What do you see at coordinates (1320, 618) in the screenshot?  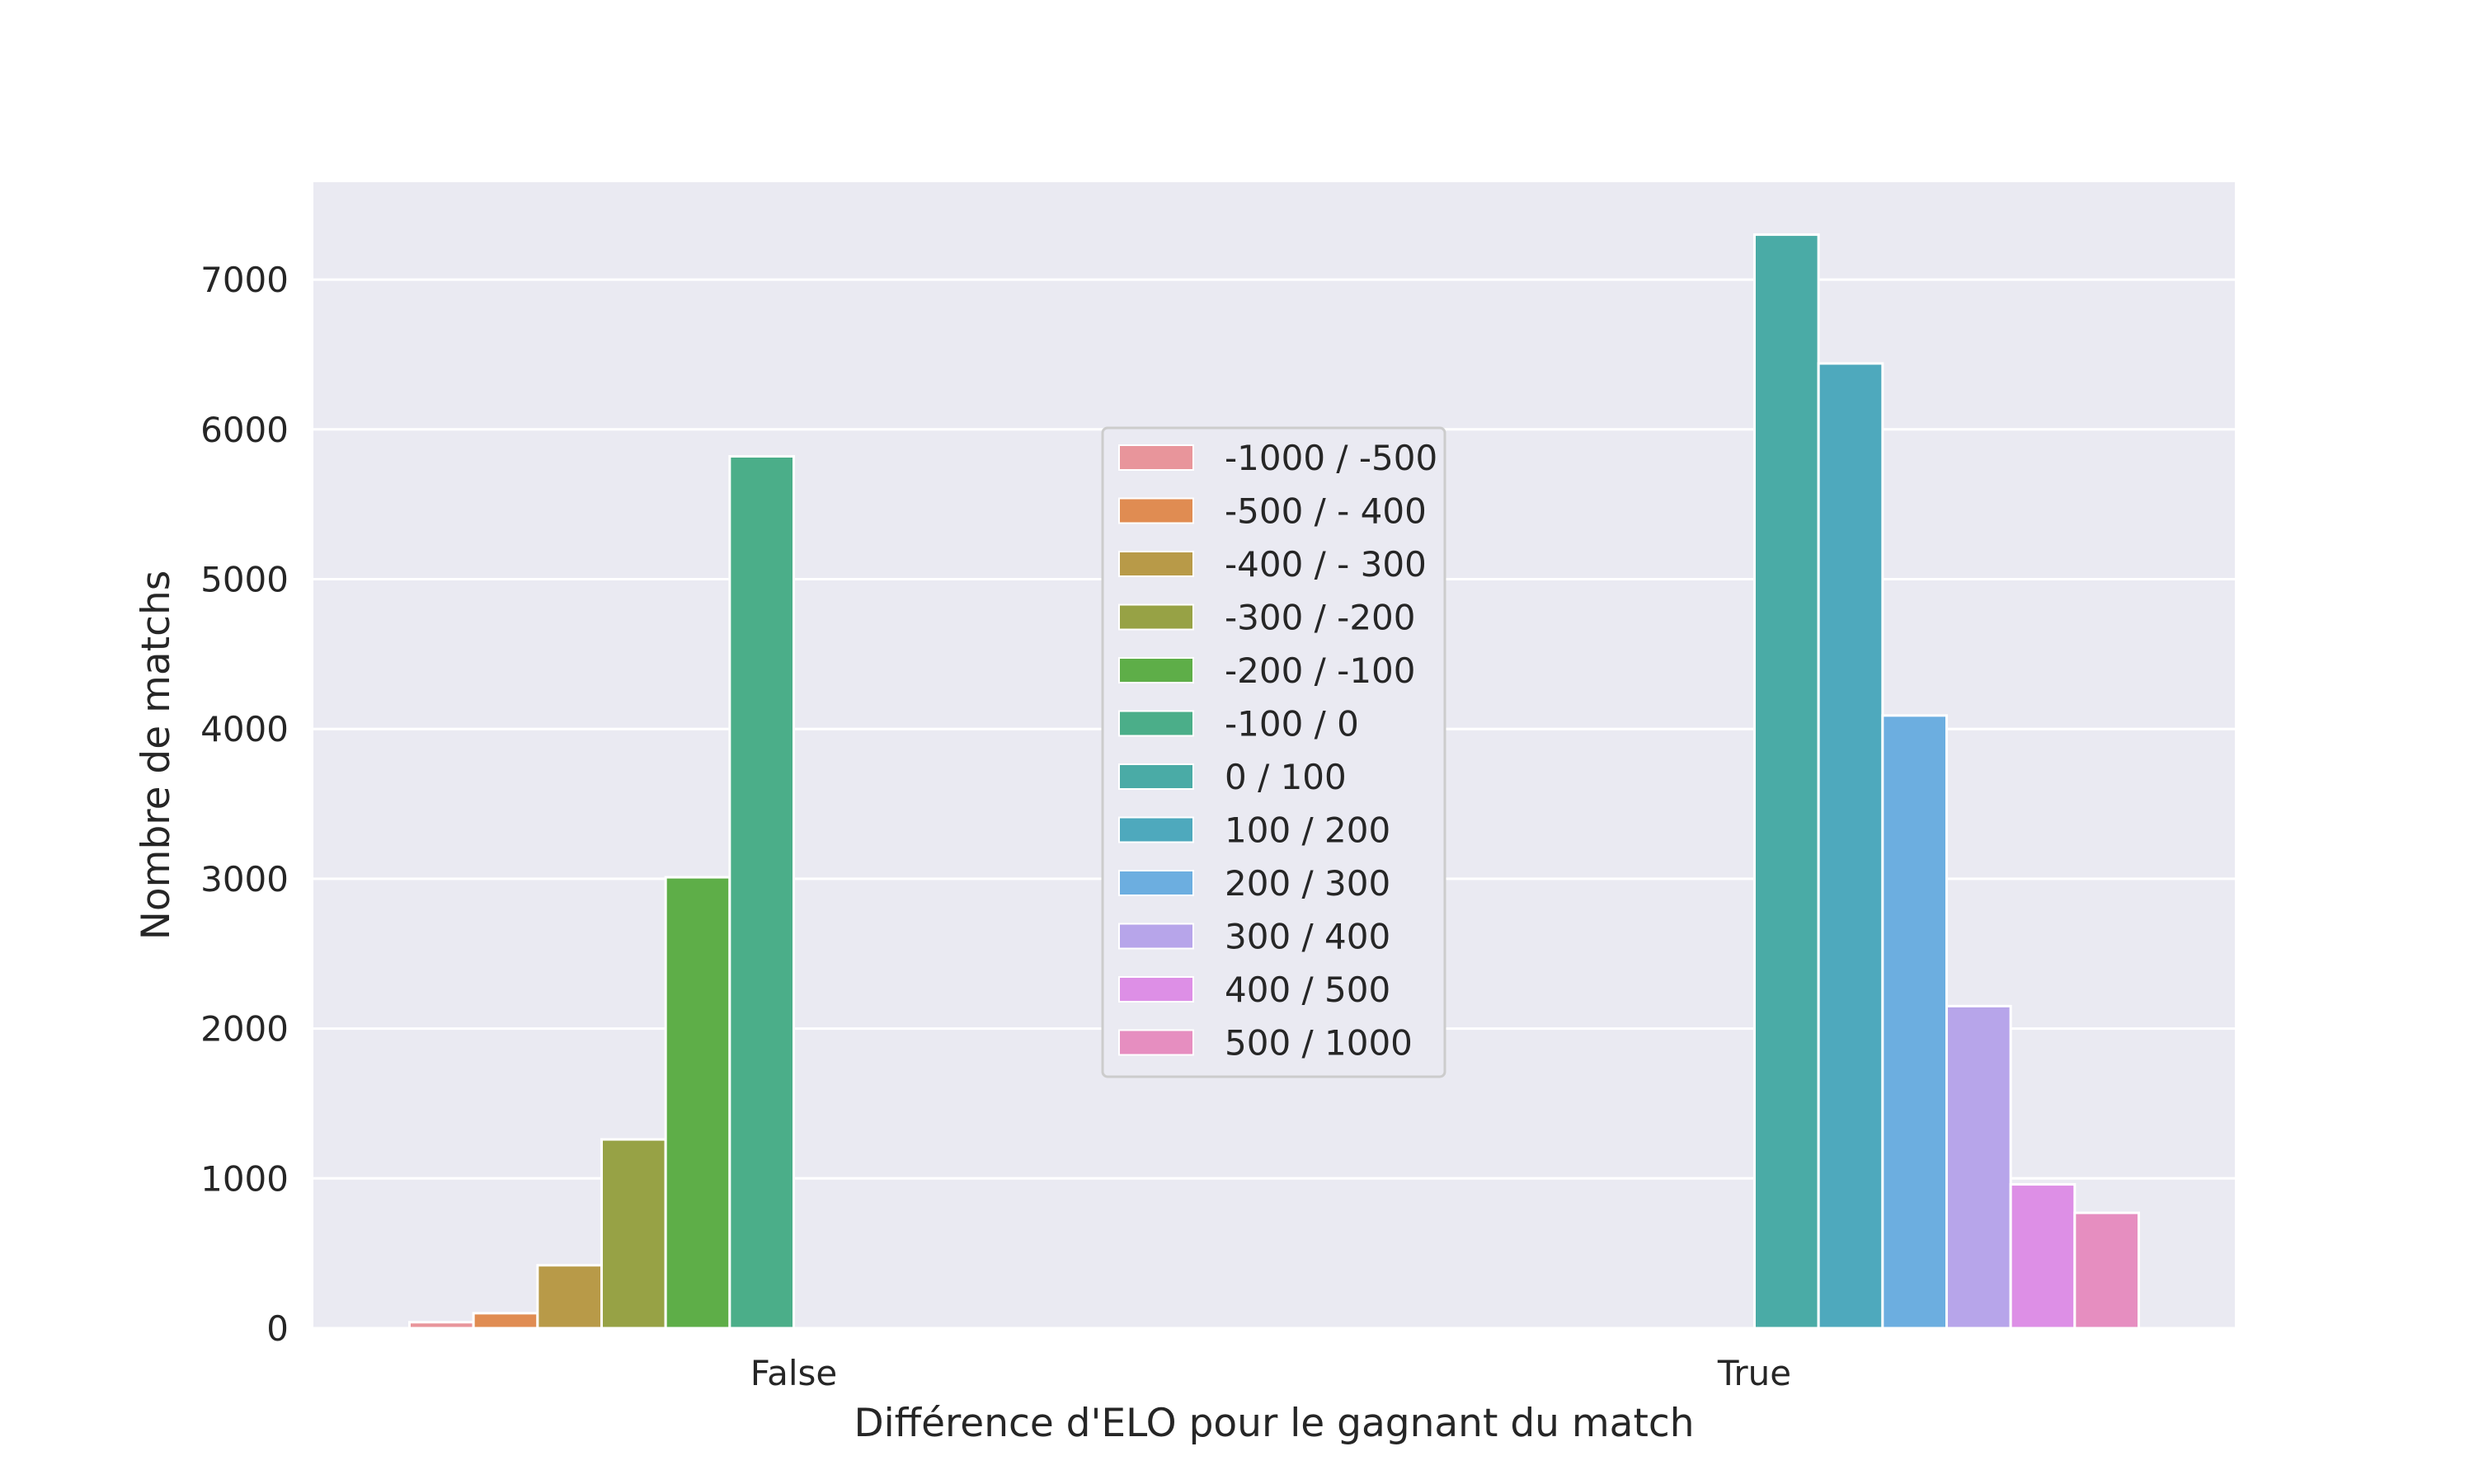 I see `legend-label: -300 / -200` at bounding box center [1320, 618].